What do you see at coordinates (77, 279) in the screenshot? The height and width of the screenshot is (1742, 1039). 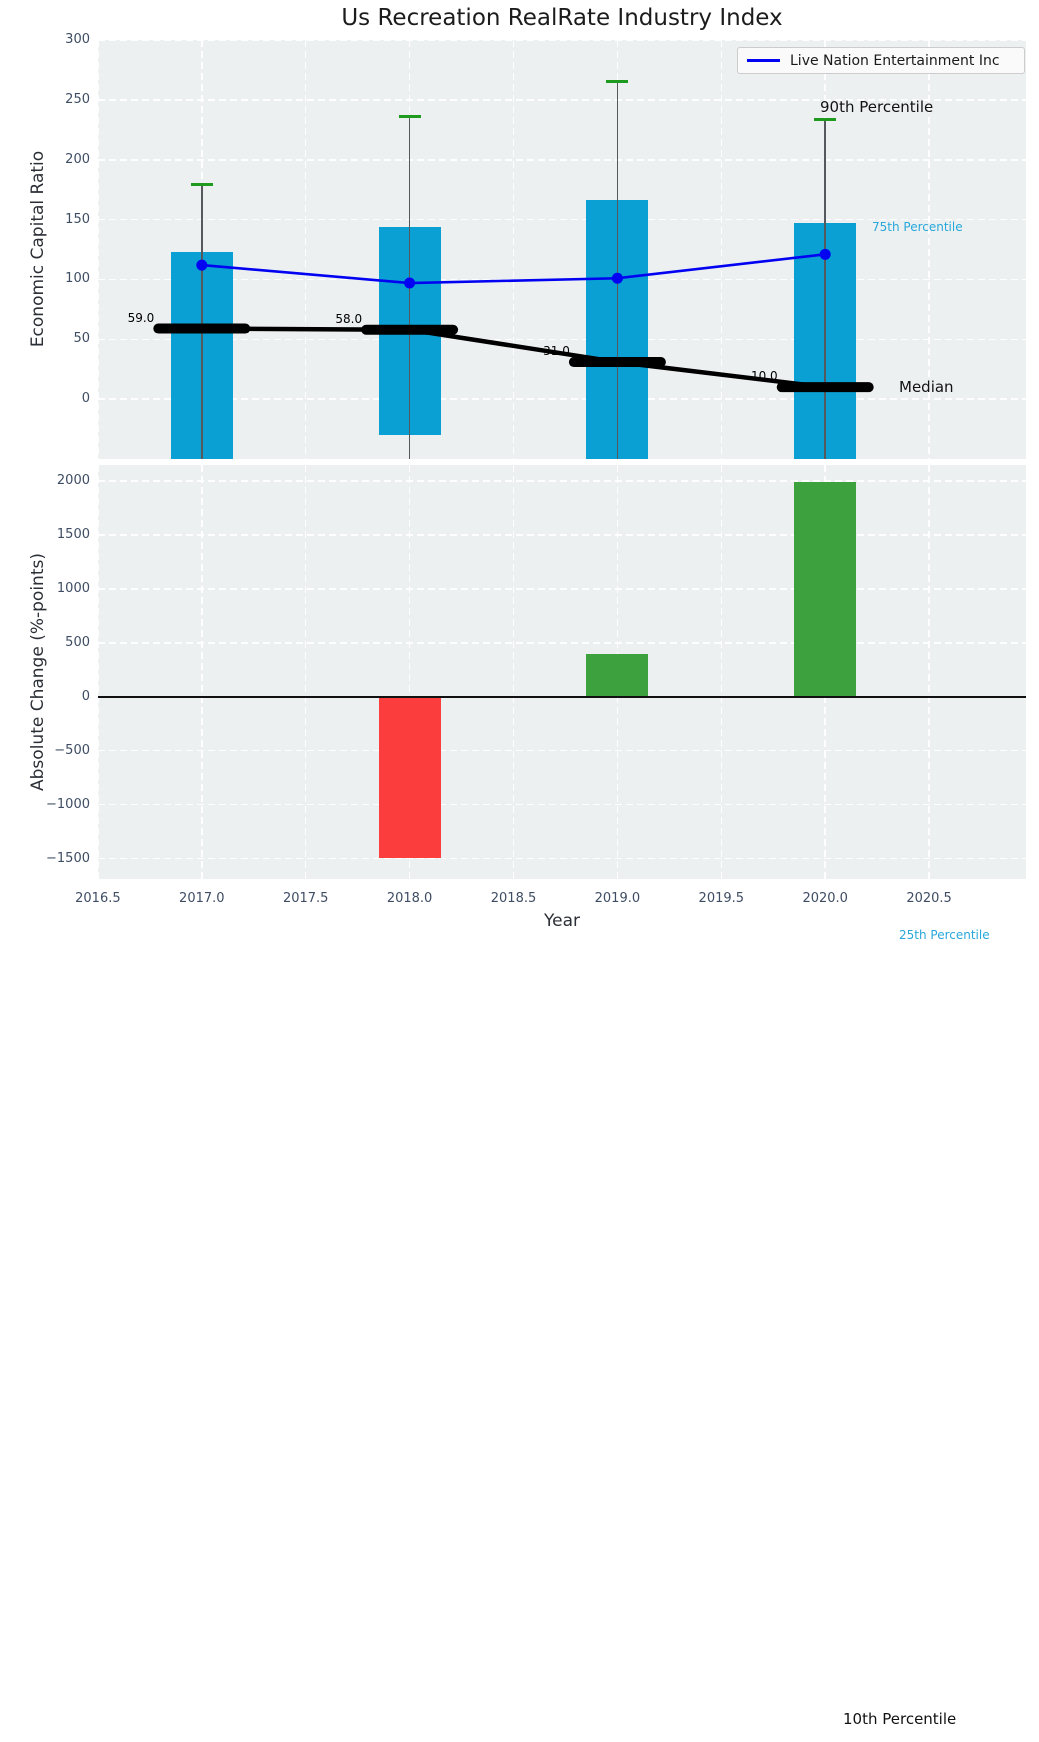 I see `top-ytick-label: 100` at bounding box center [77, 279].